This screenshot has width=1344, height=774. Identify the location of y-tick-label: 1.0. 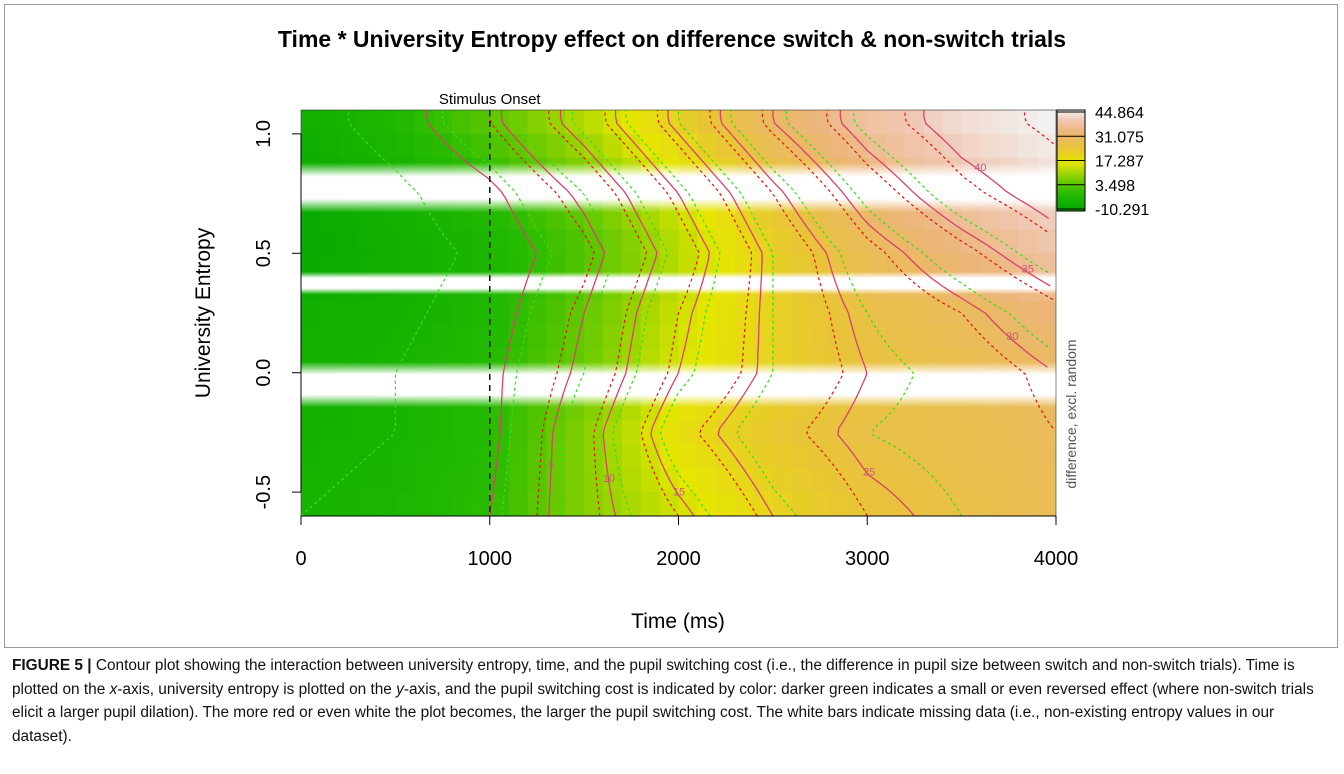
(264, 134).